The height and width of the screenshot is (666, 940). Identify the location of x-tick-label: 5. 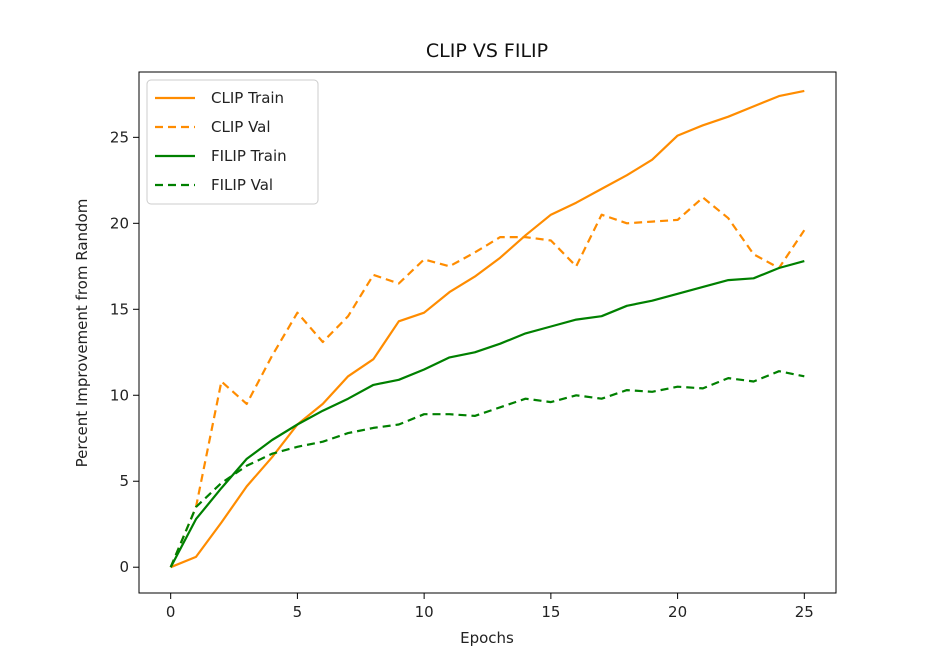
(298, 612).